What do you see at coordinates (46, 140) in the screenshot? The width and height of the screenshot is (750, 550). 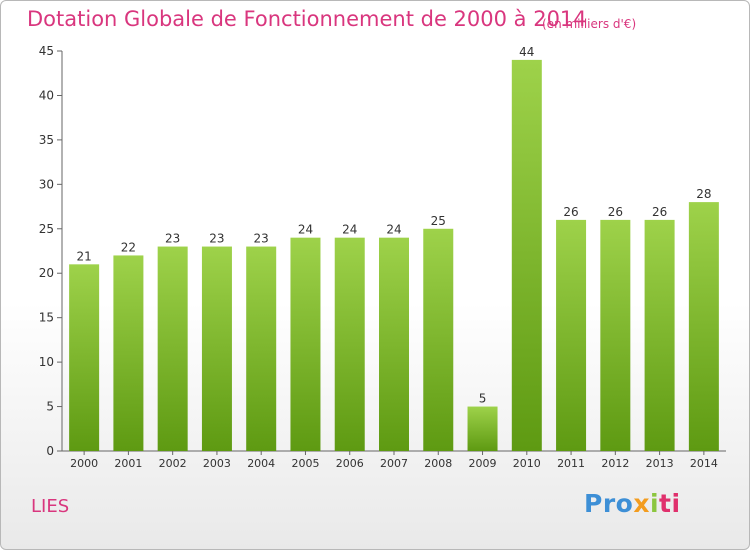 I see `y-tick-label: 35` at bounding box center [46, 140].